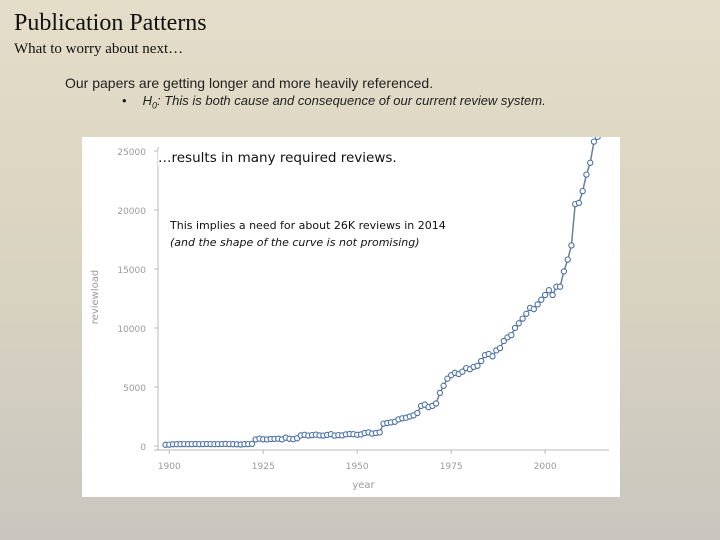 This screenshot has height=540, width=720. Describe the element at coordinates (154, 105) in the screenshot. I see `hypothesis-subscript: 0` at that location.